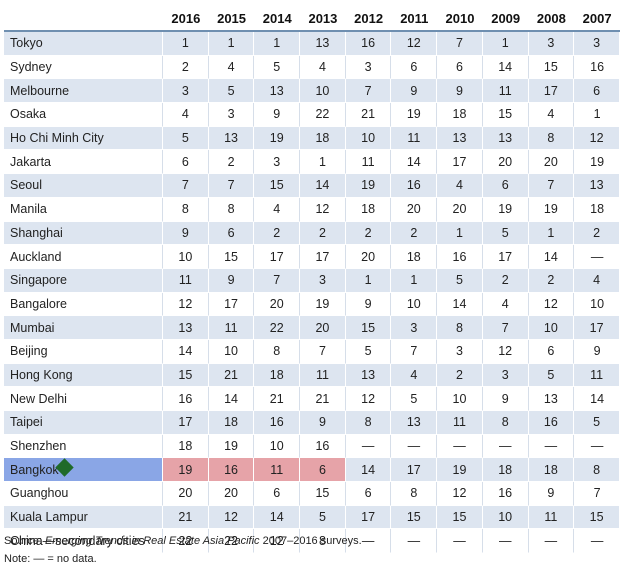 The width and height of the screenshot is (625, 568). I want to click on table-row: Ho Chi Minh City 5 13 19 18 10 11 13 13 8 12, so click(312, 138).